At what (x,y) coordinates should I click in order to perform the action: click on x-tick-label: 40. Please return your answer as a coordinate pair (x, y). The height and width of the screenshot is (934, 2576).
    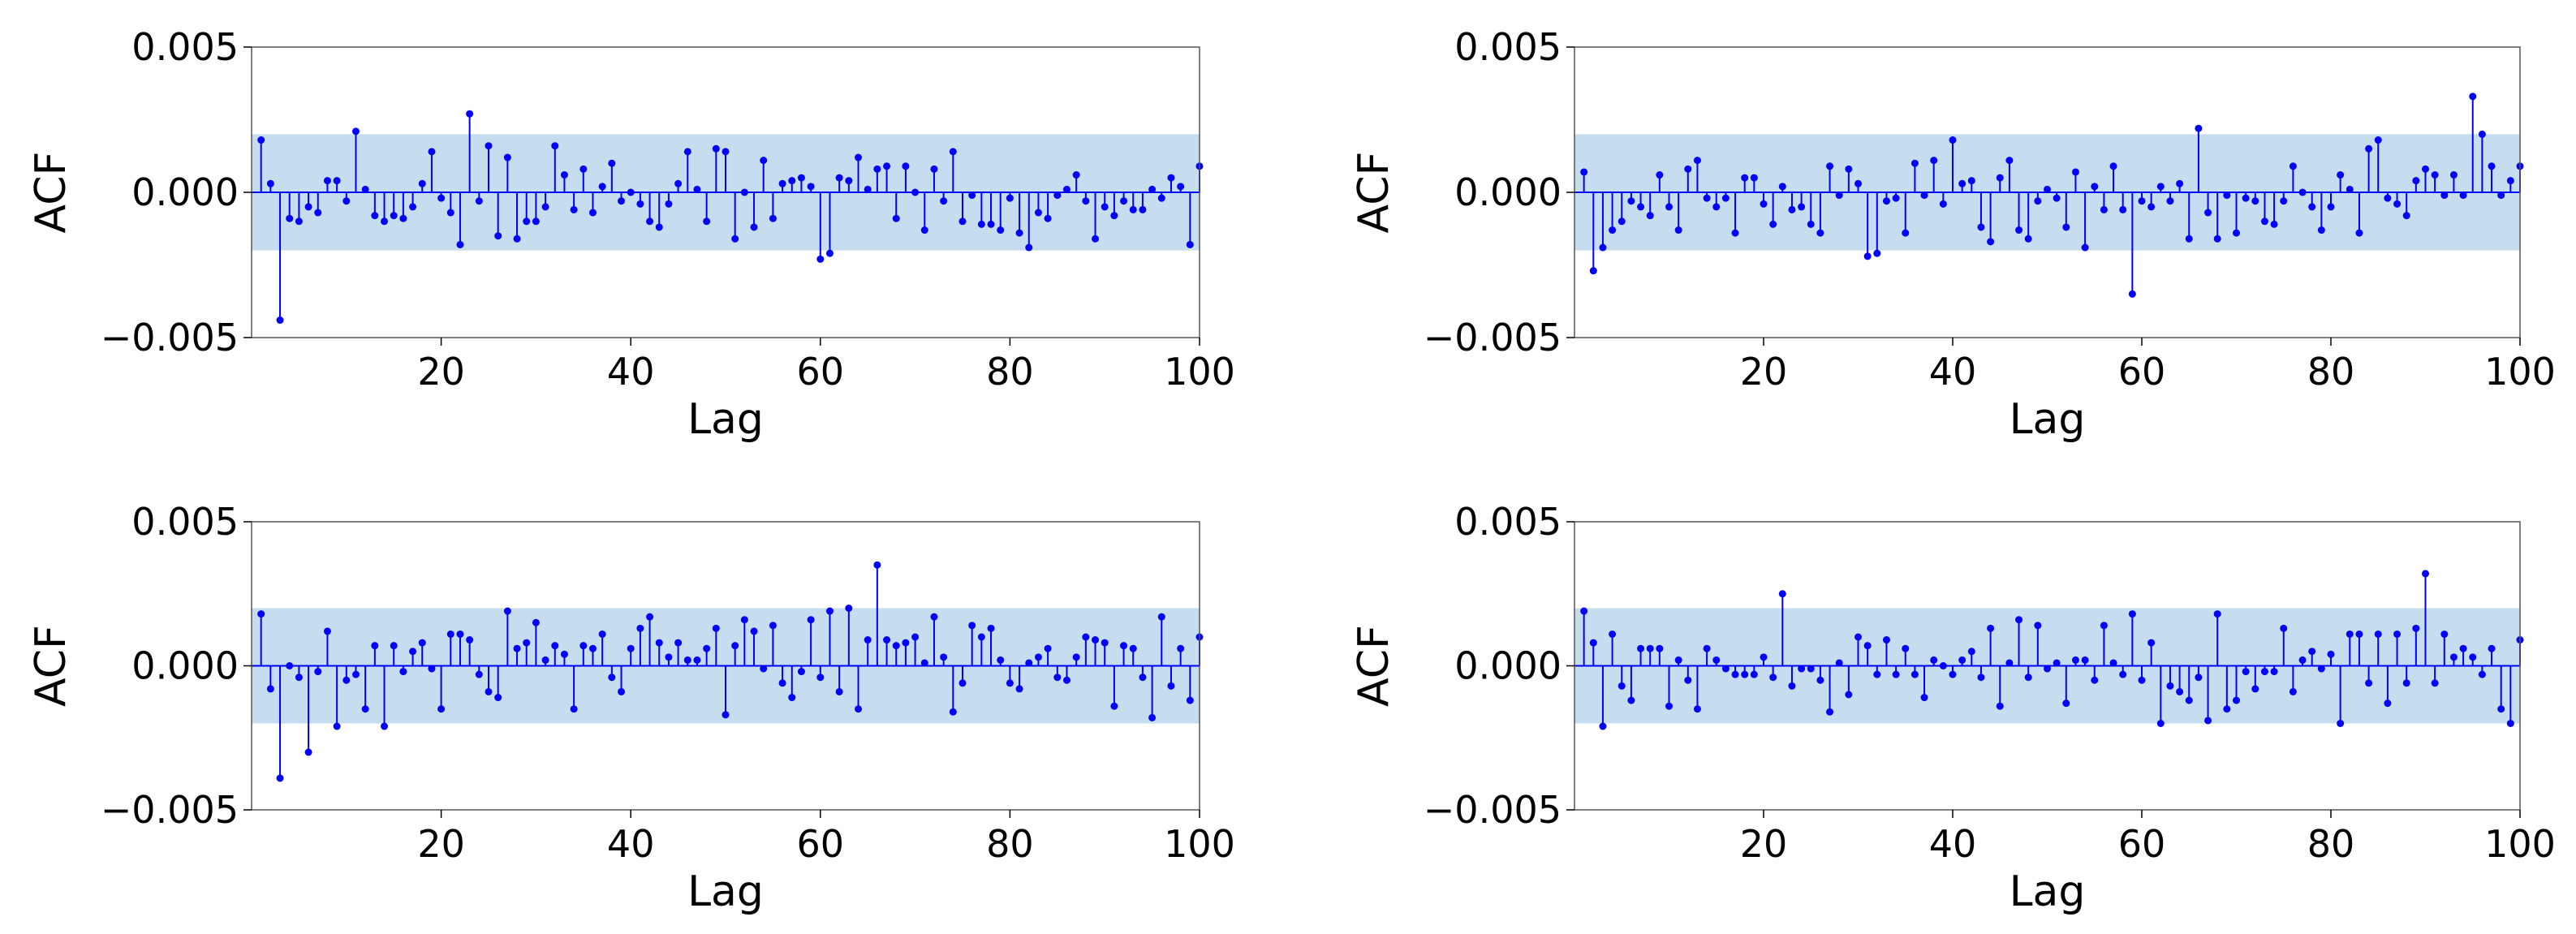
    Looking at the image, I should click on (1953, 372).